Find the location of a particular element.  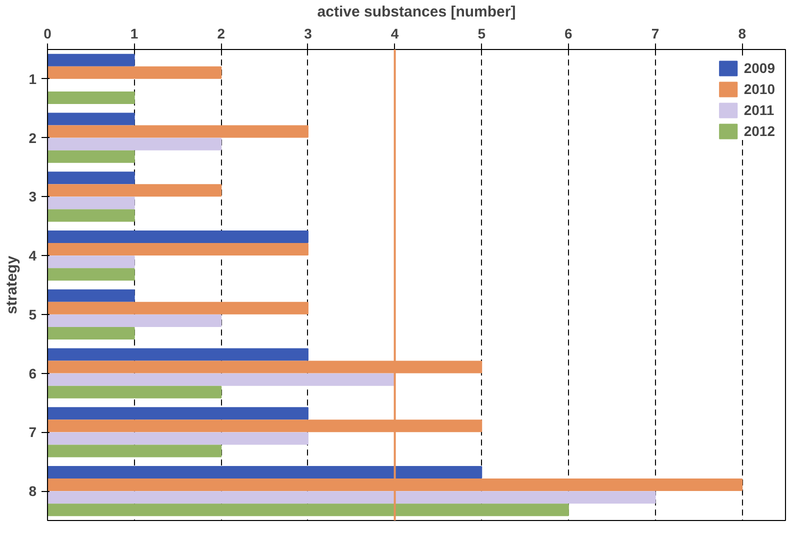

x-tick-label: 5 is located at coordinates (482, 34).